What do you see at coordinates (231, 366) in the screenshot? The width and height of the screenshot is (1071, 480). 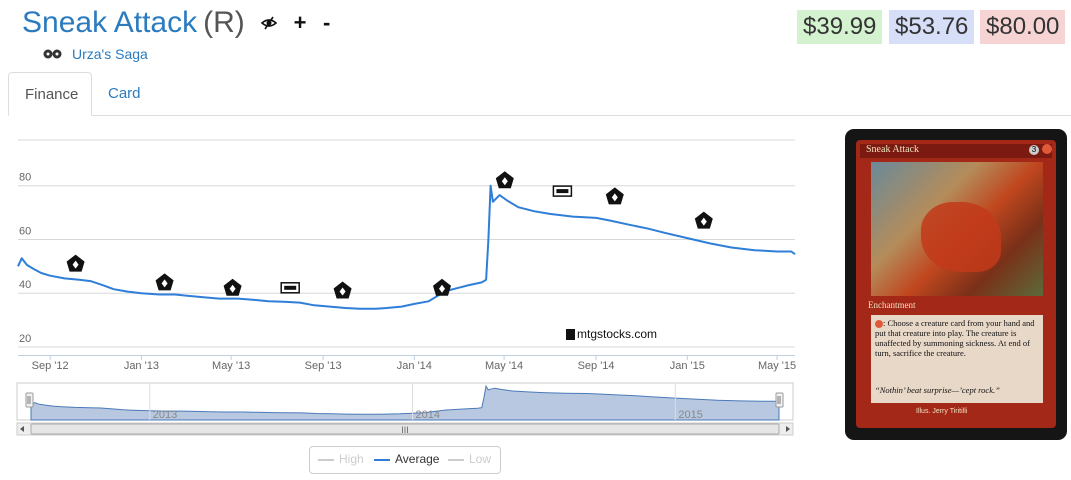 I see `x-tick-label: May '13` at bounding box center [231, 366].